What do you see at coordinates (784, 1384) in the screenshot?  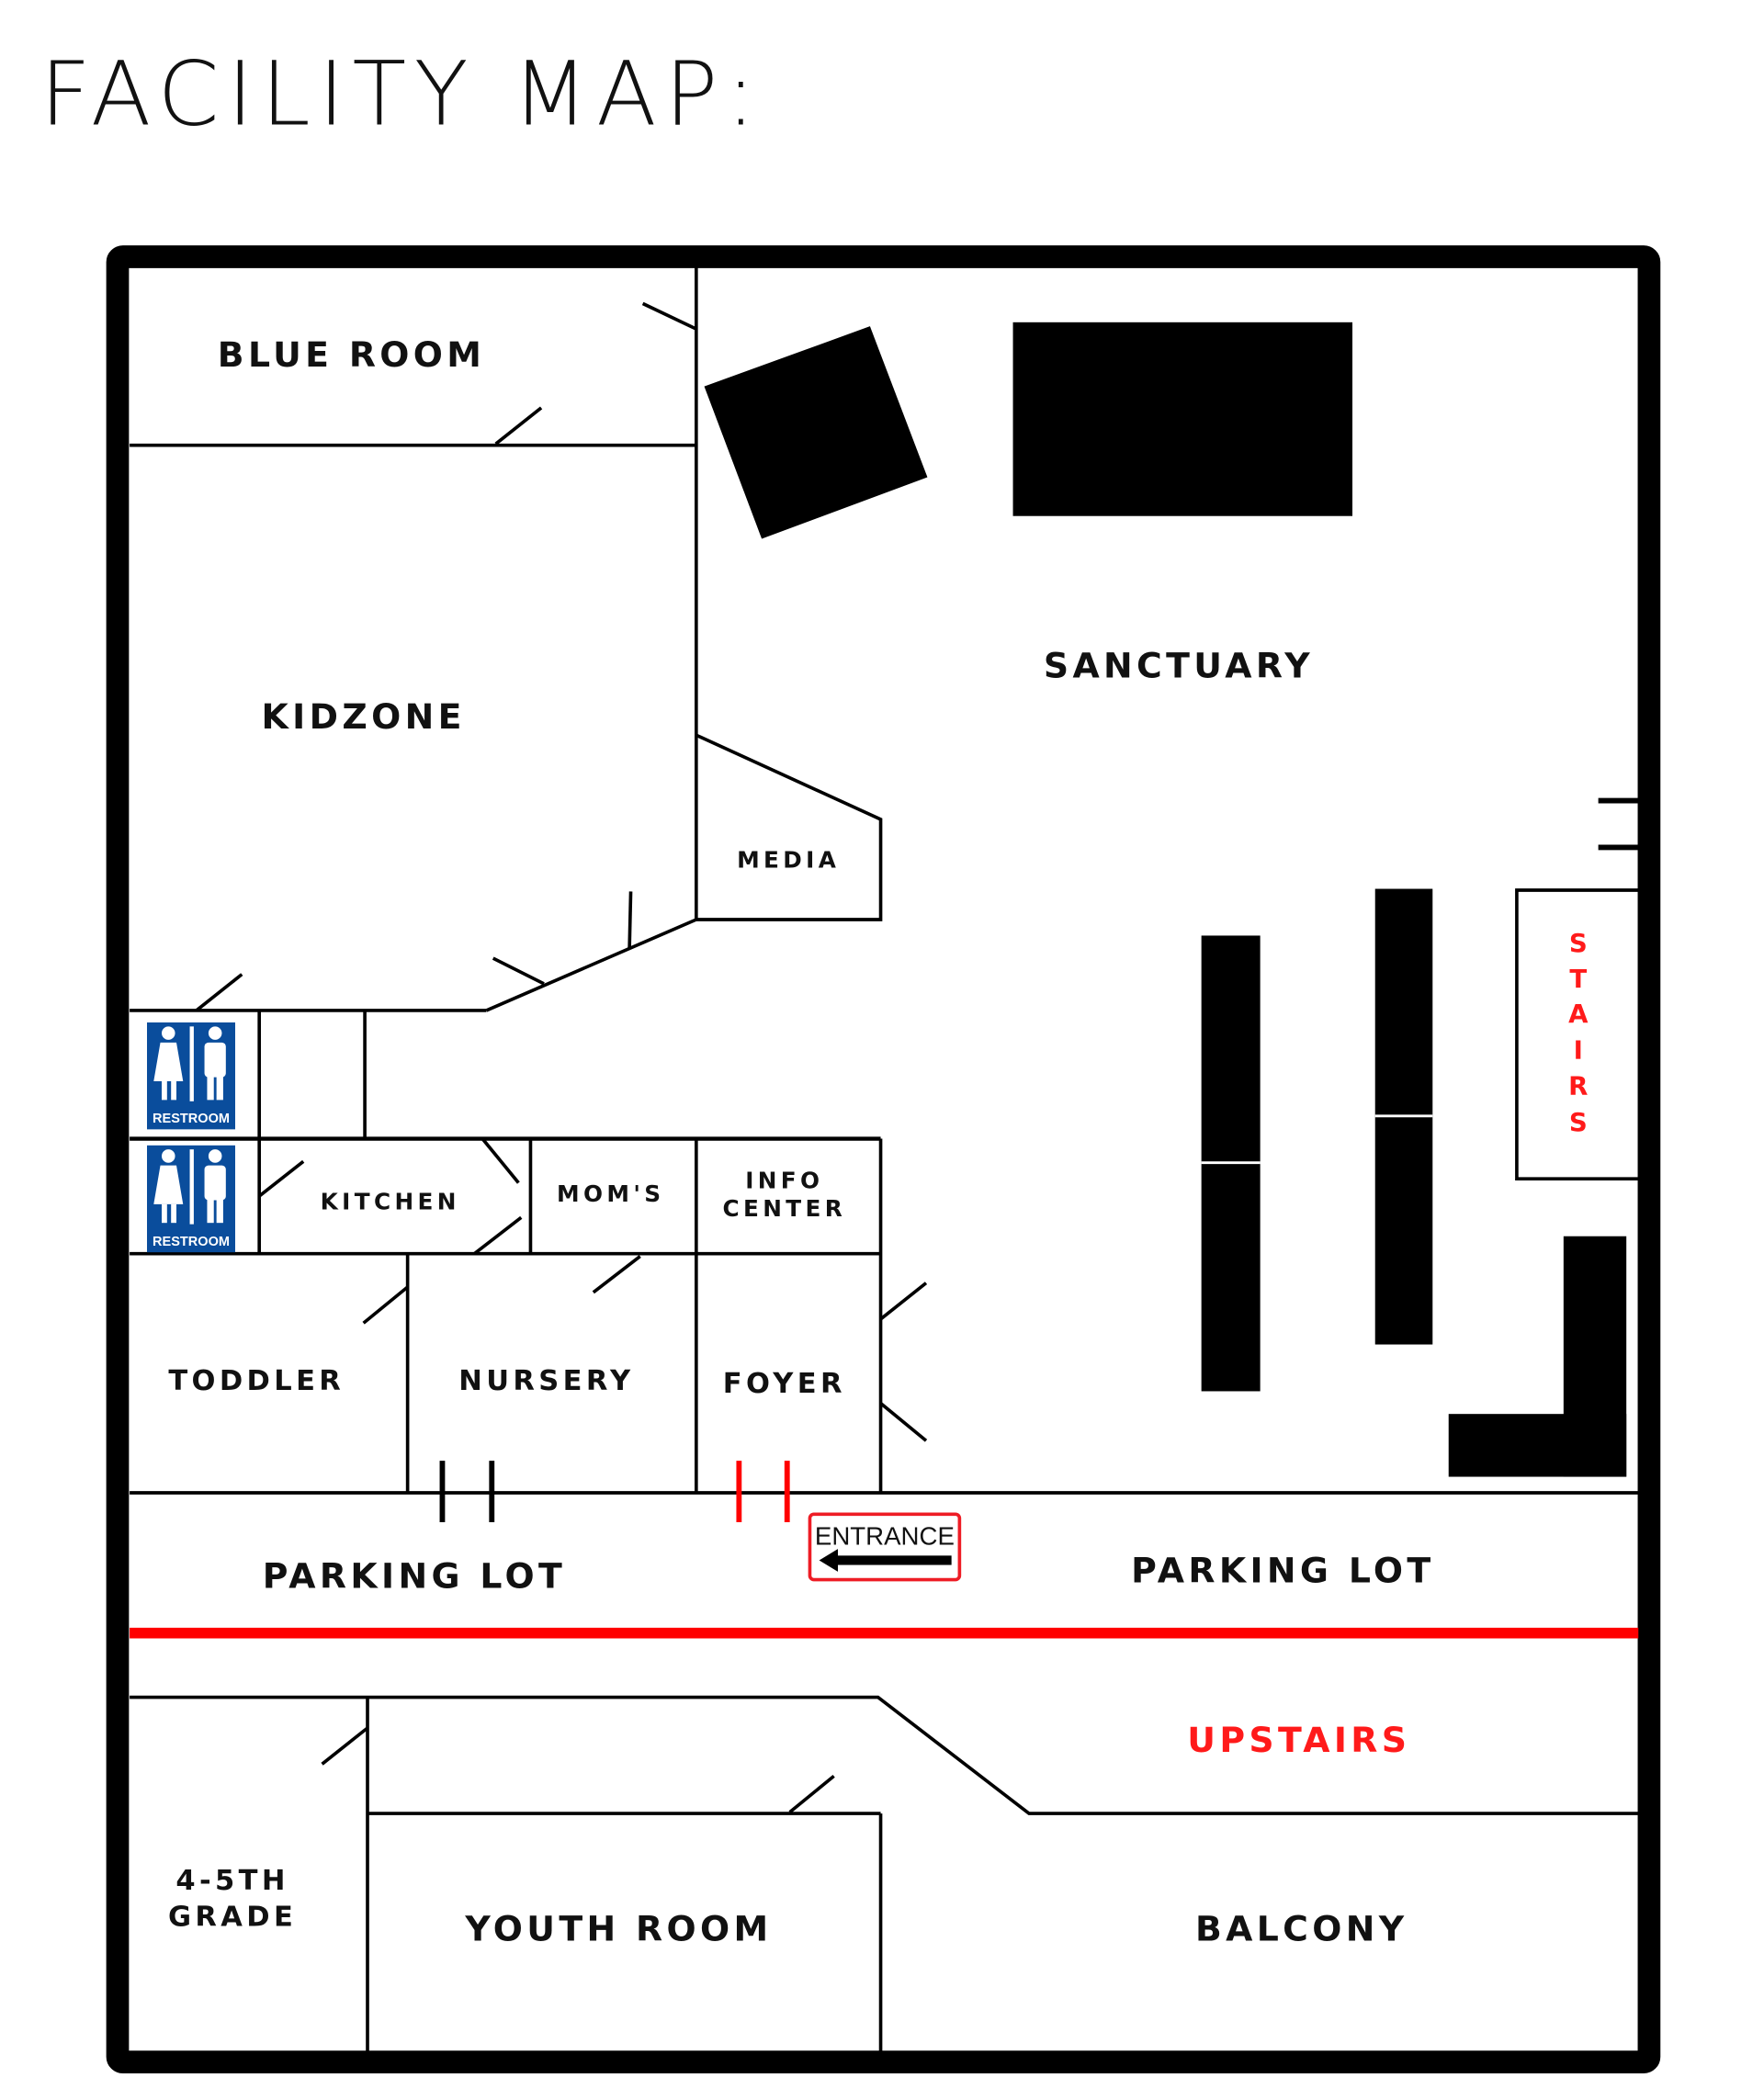 I see `room-foyer: FOYER` at bounding box center [784, 1384].